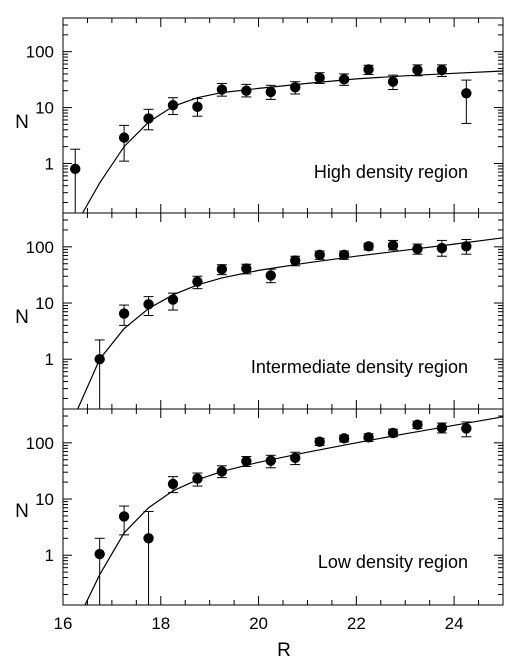 The image size is (522, 664). What do you see at coordinates (22, 317) in the screenshot?
I see `y-axis-label-middle: N` at bounding box center [22, 317].